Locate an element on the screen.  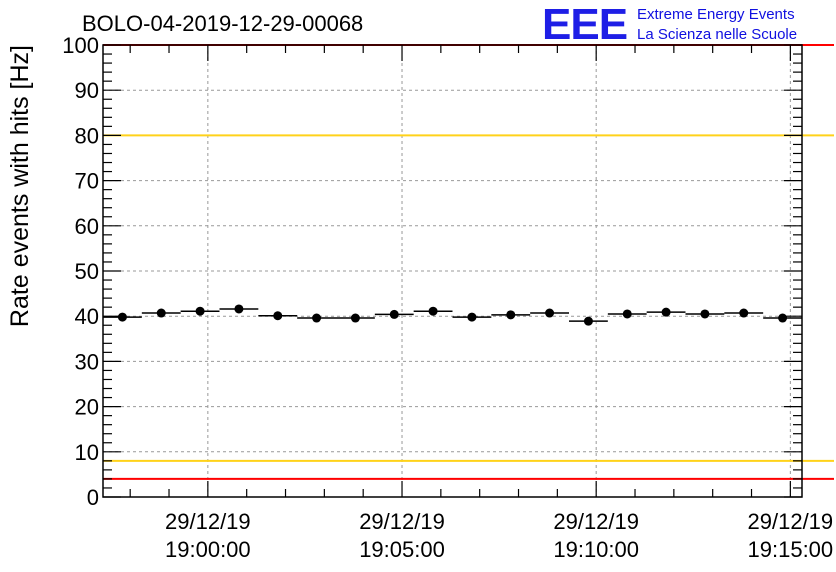
y-tick-label: 10 is located at coordinates (87, 452).